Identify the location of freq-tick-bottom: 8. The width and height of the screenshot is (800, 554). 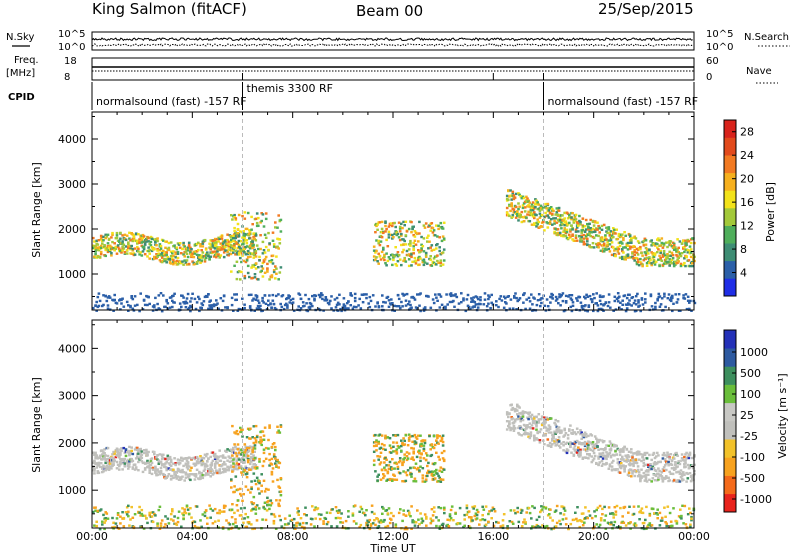
(67, 77).